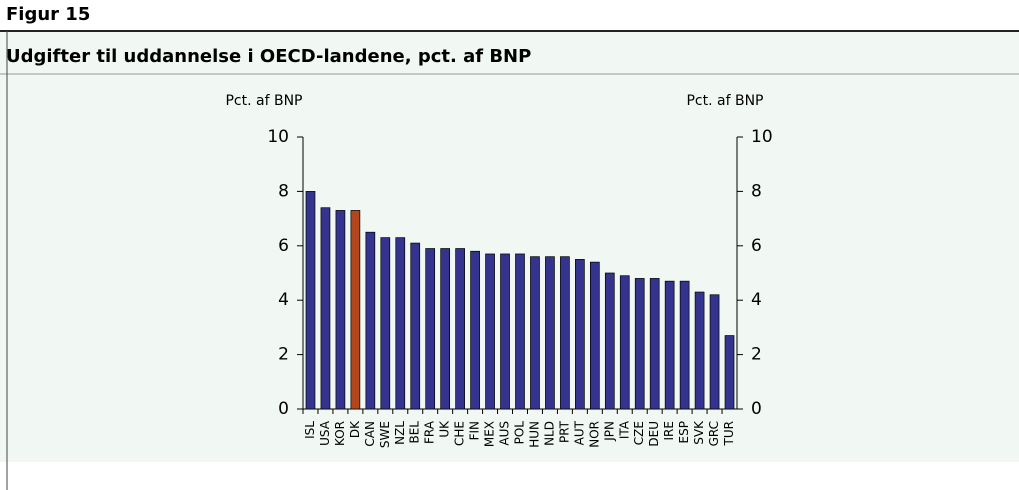 The width and height of the screenshot is (1019, 490). Describe the element at coordinates (579, 432) in the screenshot. I see `x-tick-label: AUT` at that location.